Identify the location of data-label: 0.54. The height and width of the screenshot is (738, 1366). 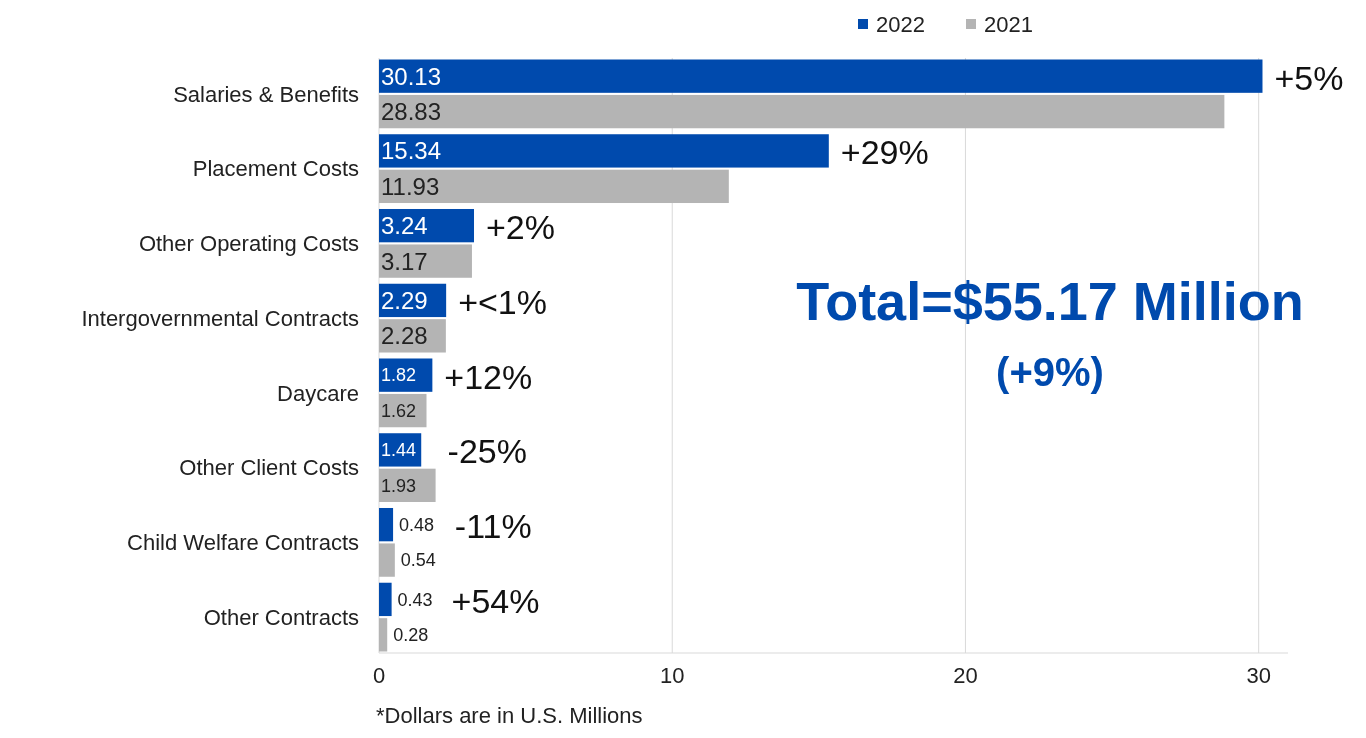
(418, 560).